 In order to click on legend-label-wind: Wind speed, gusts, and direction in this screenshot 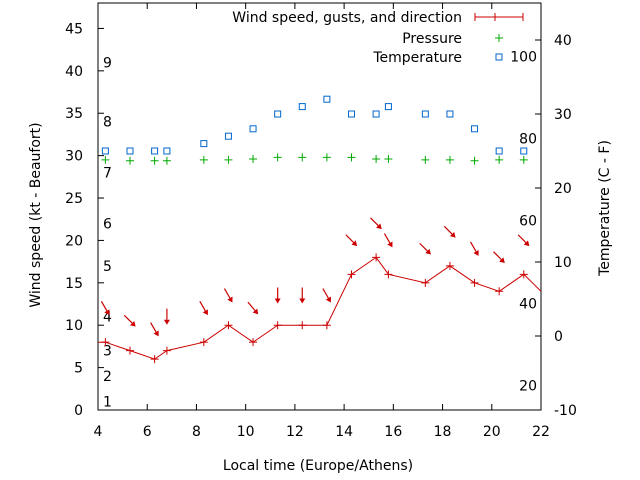, I will do `click(347, 18)`.